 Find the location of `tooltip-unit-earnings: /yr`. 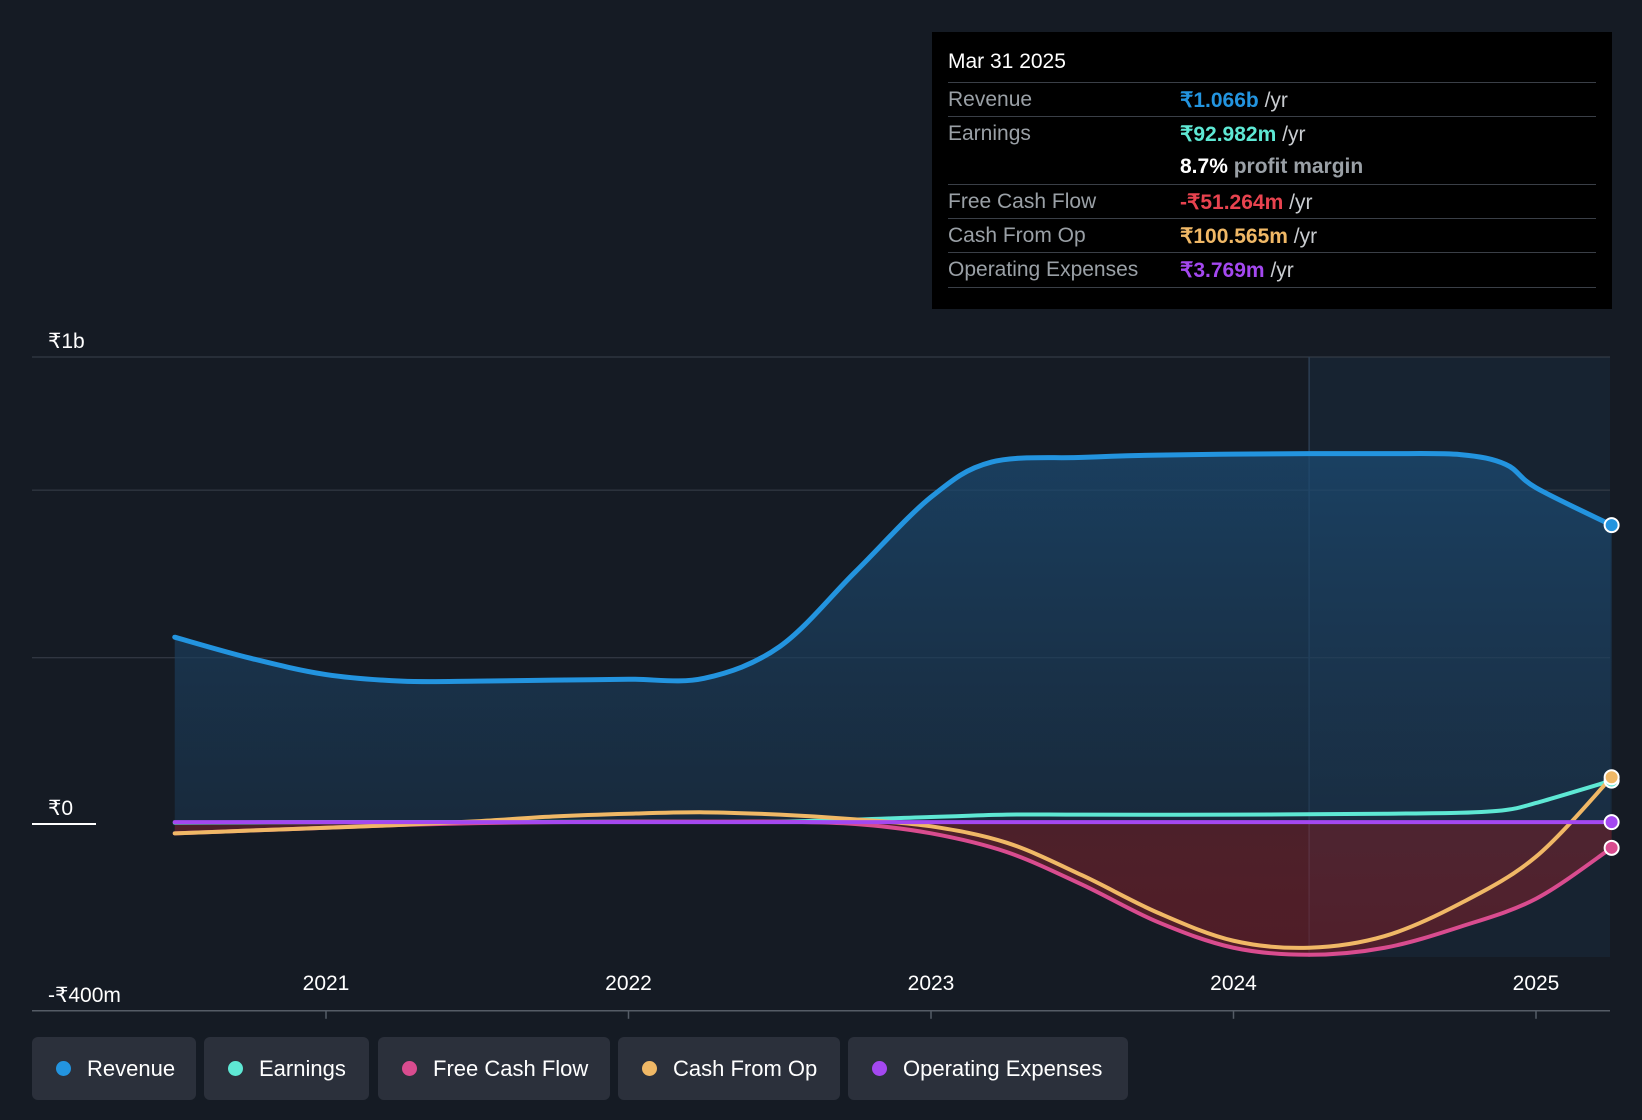

tooltip-unit-earnings: /yr is located at coordinates (1294, 134).